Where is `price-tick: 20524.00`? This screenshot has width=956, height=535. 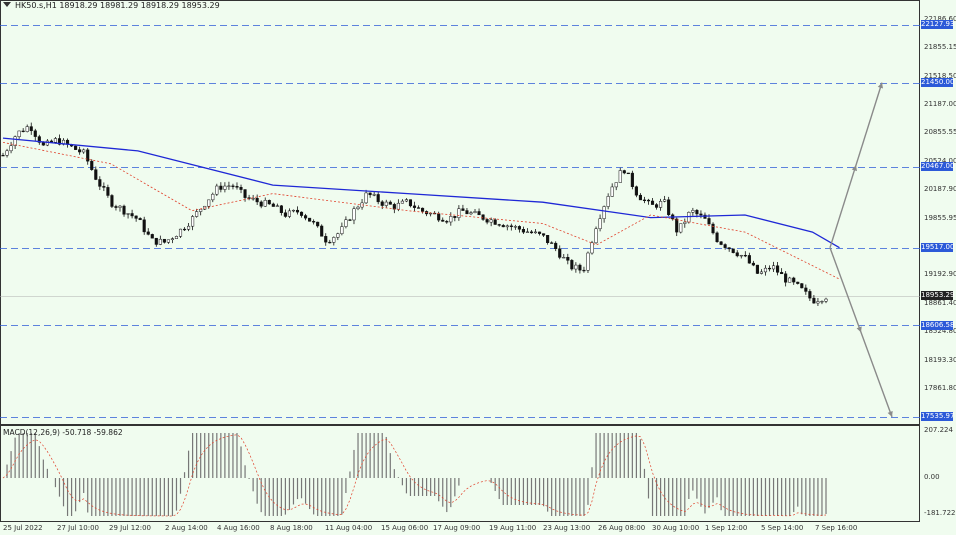
price-tick: 20524.00 is located at coordinates (940, 160).